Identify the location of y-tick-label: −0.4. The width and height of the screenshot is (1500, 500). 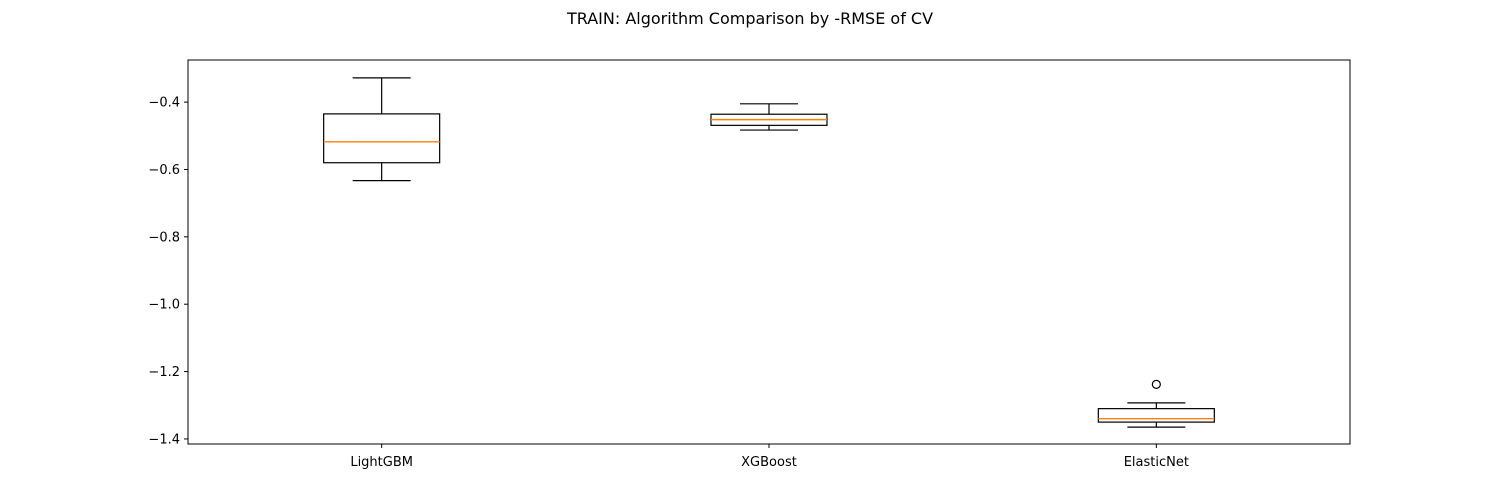
(164, 103).